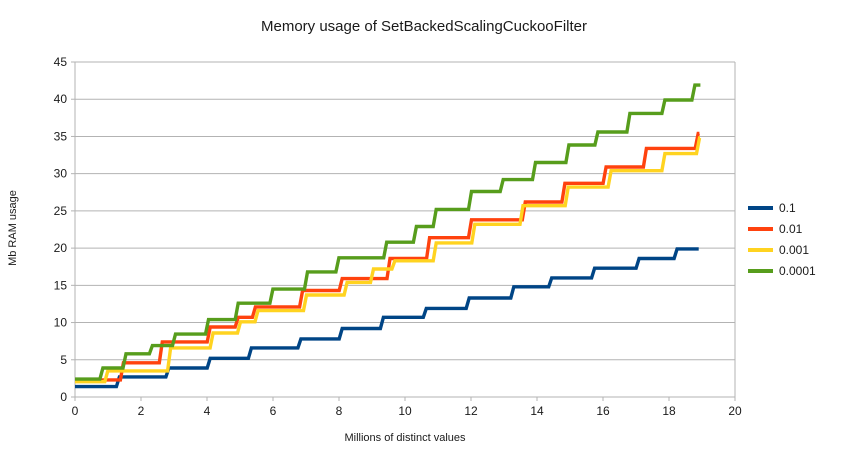 The height and width of the screenshot is (468, 848). Describe the element at coordinates (13, 228) in the screenshot. I see `y-axis-title: Mb RAM usage` at that location.